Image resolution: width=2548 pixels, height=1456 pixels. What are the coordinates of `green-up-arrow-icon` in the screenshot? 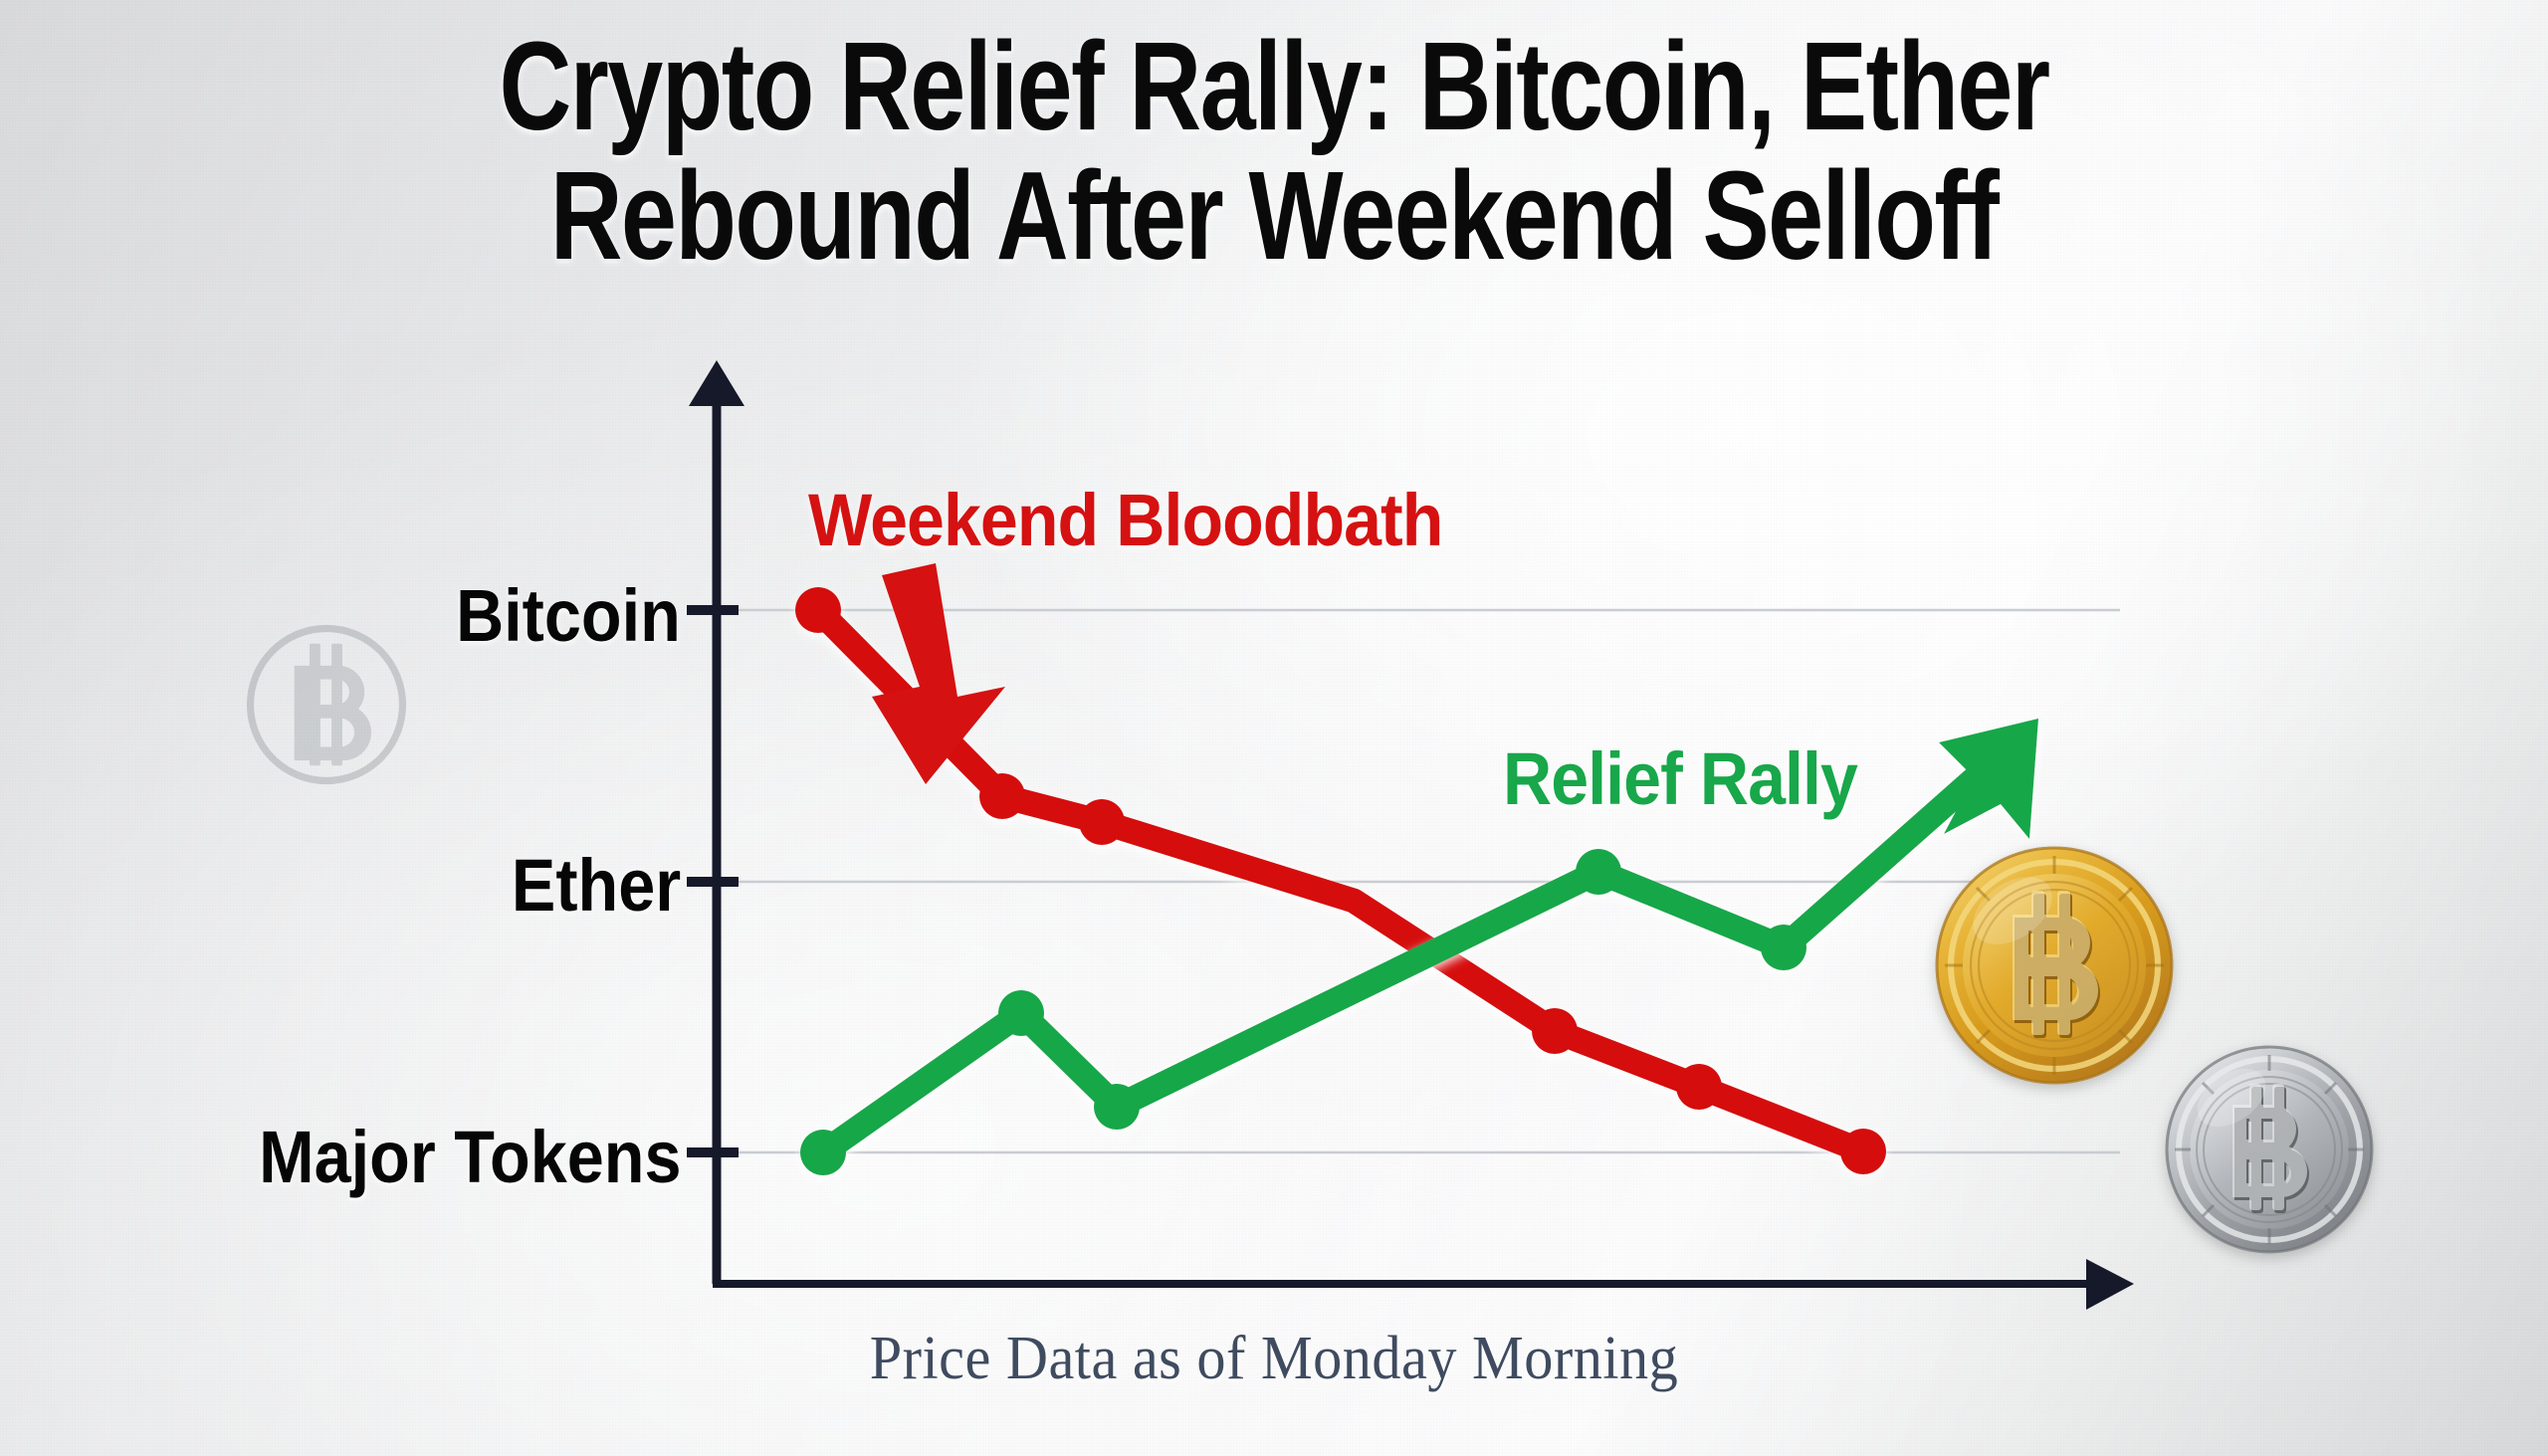 It's located at (1988, 779).